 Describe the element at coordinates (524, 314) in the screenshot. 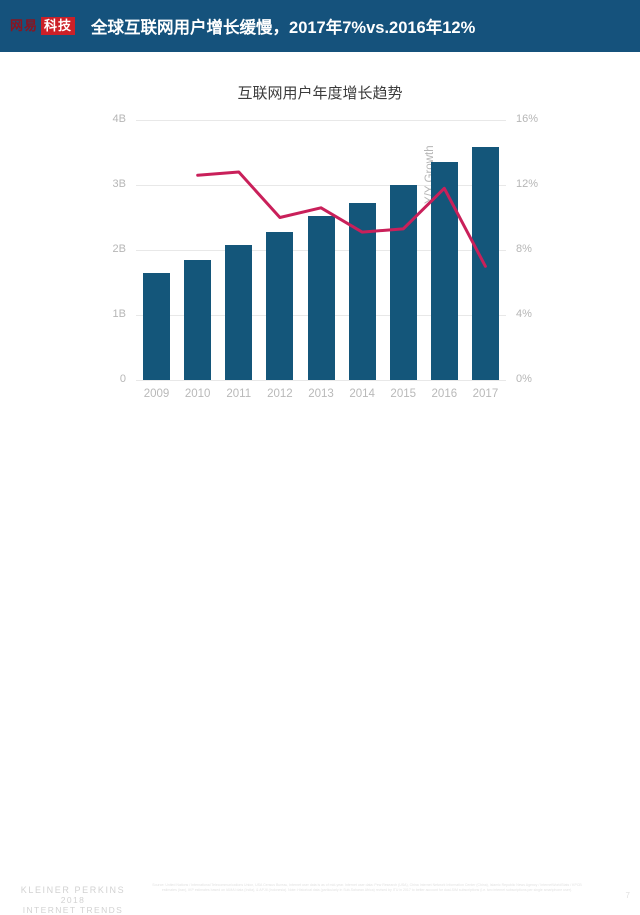

I see `y-tick-right: 4%` at that location.